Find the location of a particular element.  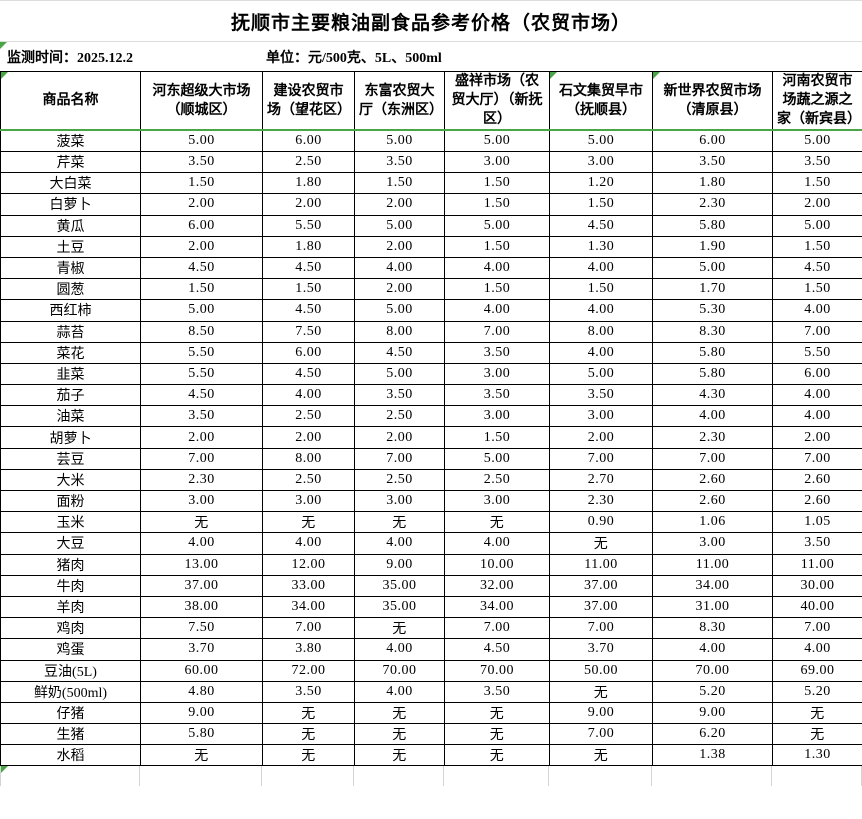

price-cell: 1.06 is located at coordinates (712, 522).